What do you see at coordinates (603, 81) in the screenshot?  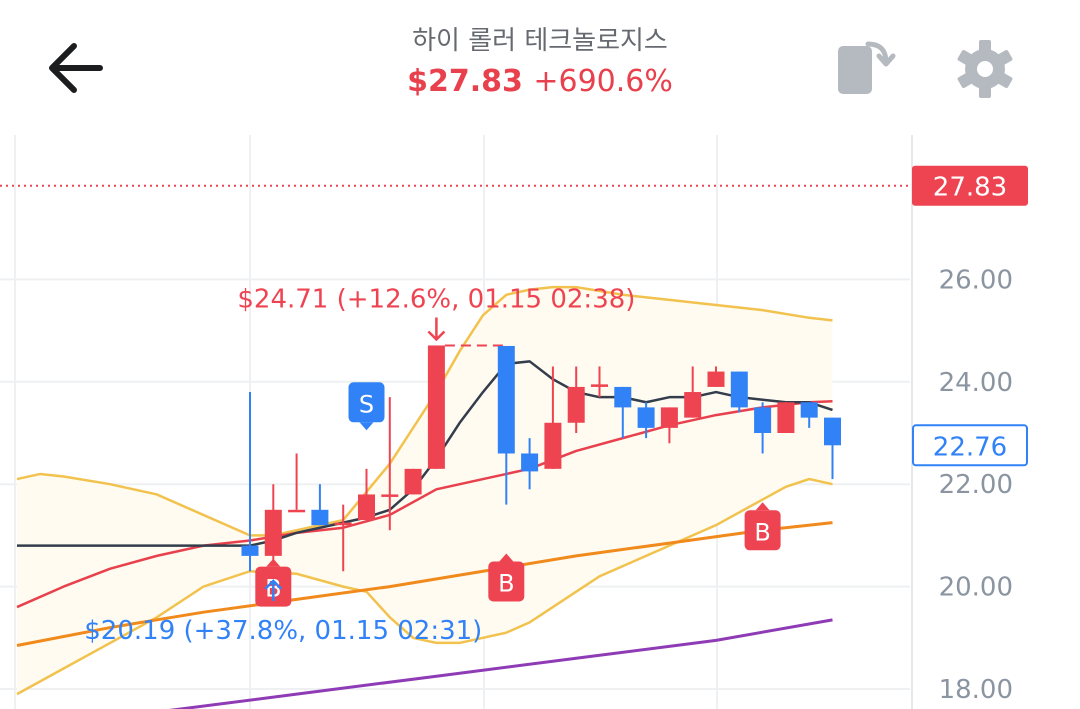 I see `price-change: +690.6%` at bounding box center [603, 81].